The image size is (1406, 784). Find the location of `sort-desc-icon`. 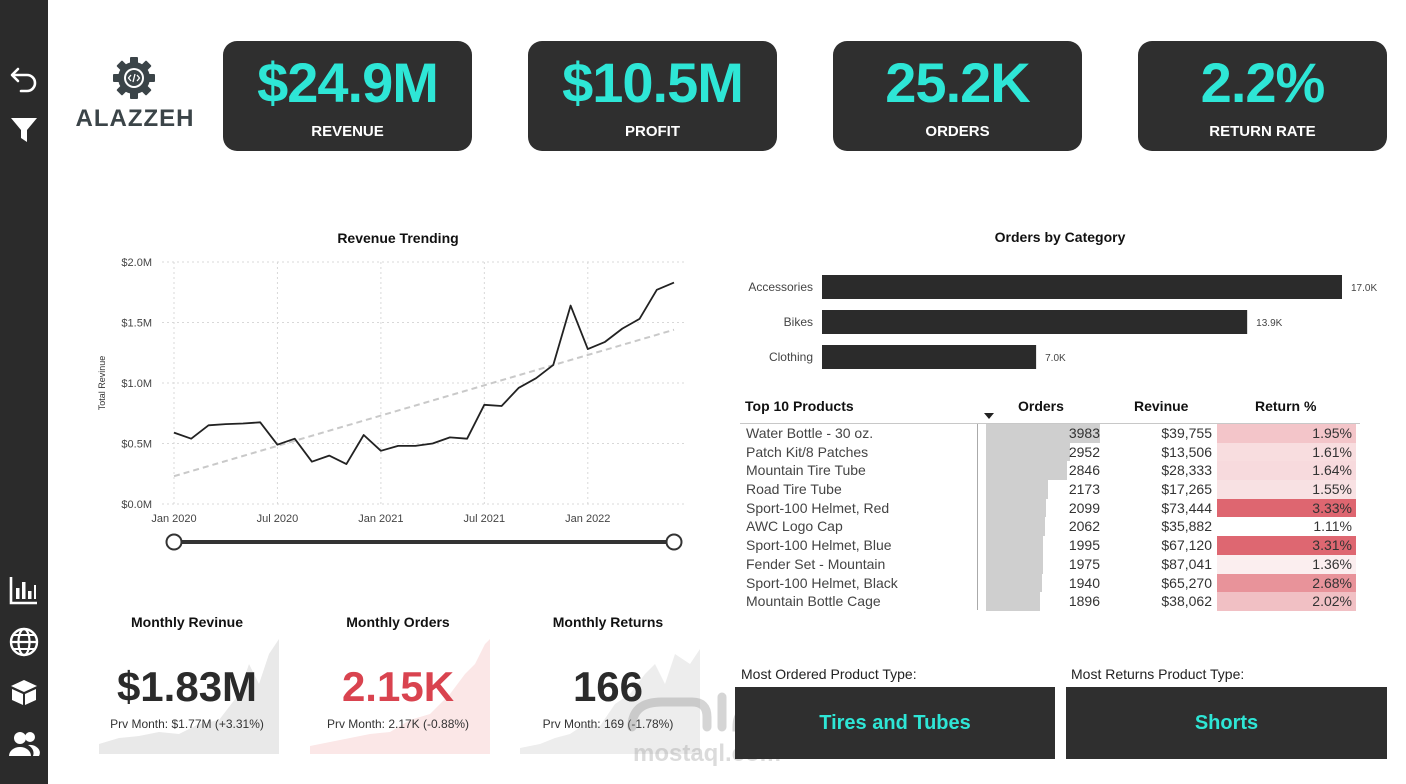

sort-desc-icon is located at coordinates (989, 416).